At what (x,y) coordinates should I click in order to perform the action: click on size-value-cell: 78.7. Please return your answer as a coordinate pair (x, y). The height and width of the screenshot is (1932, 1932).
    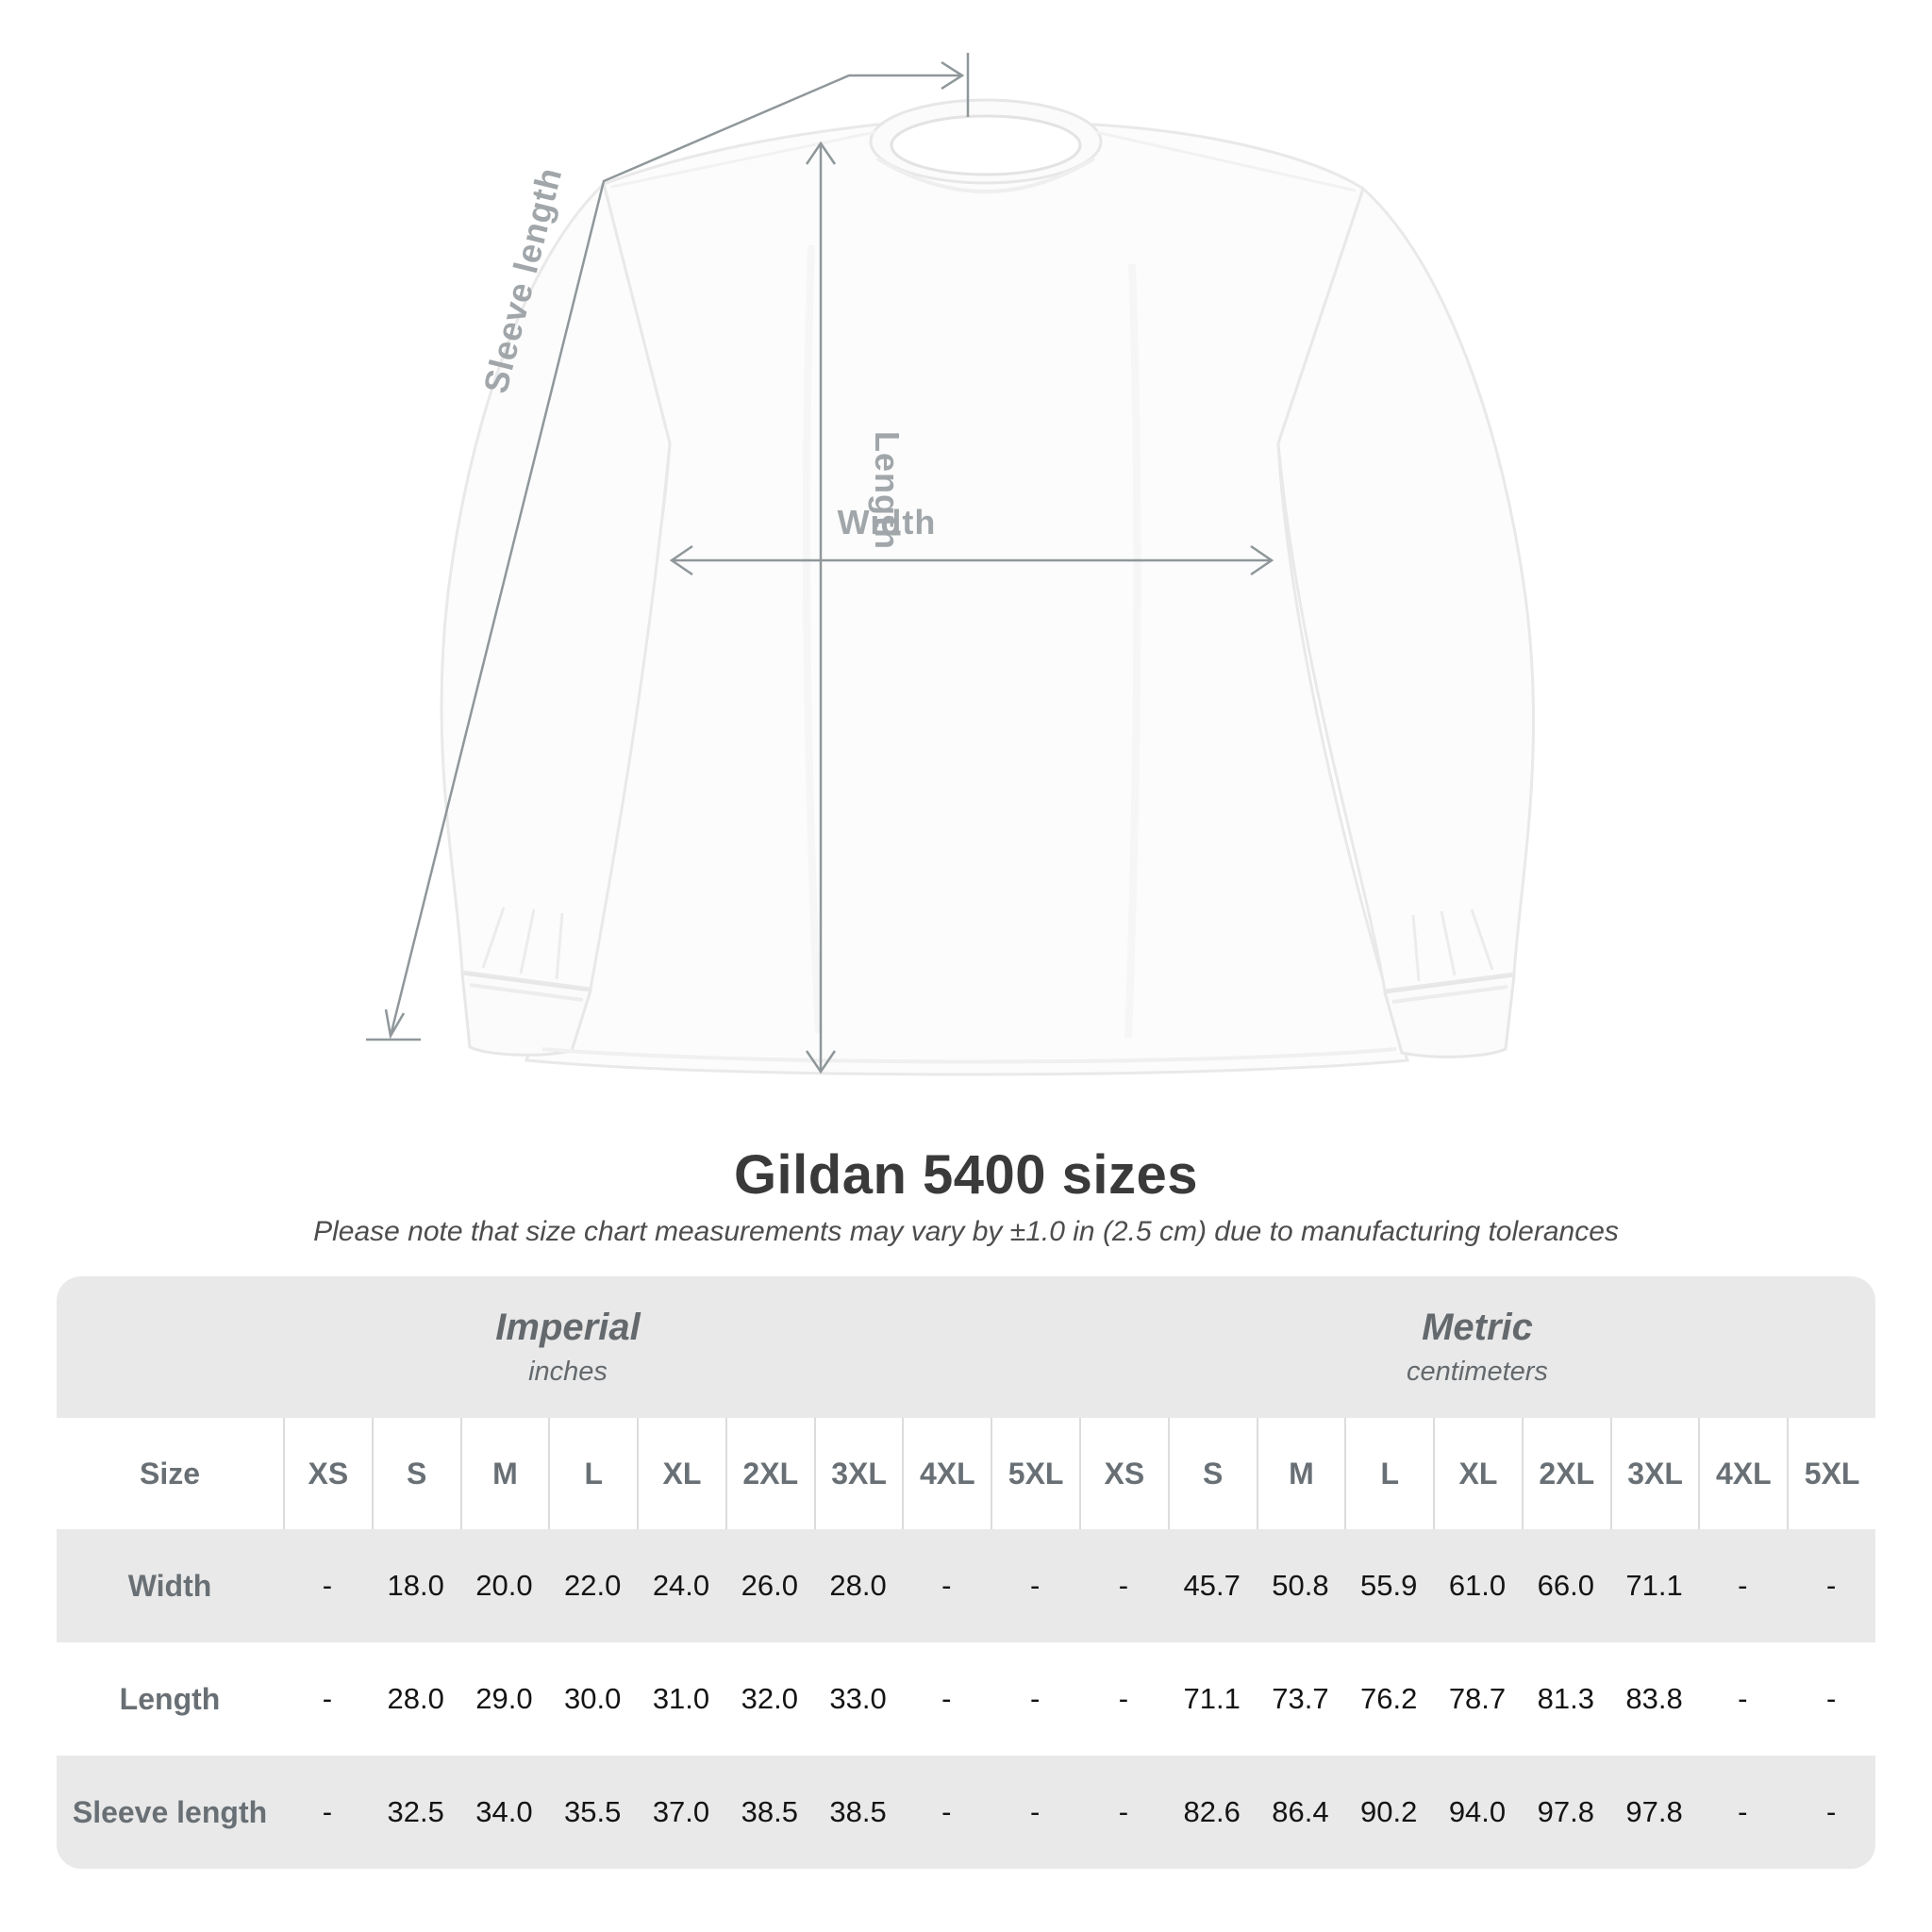
    Looking at the image, I should click on (1478, 1699).